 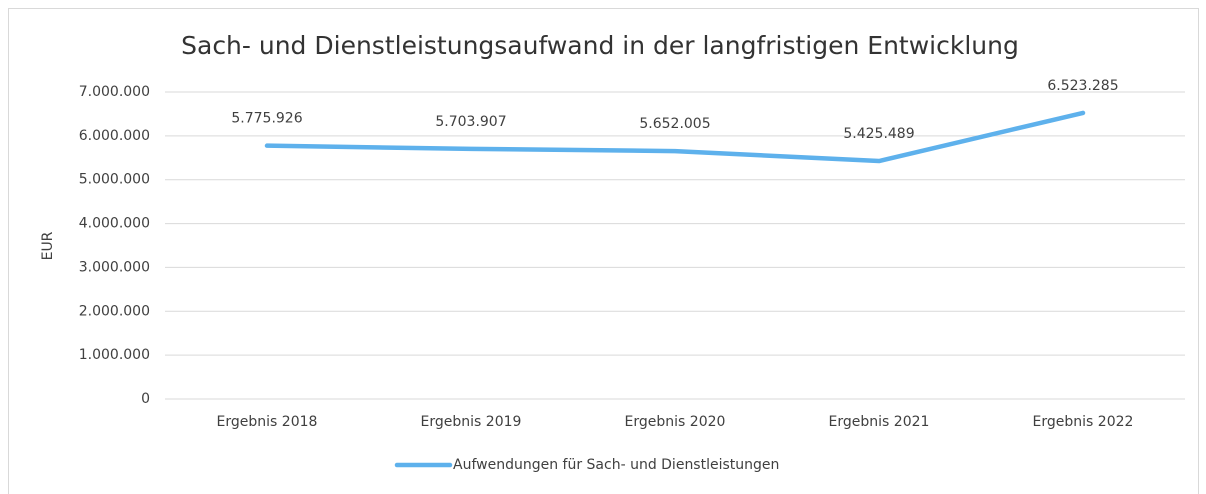 What do you see at coordinates (114, 267) in the screenshot?
I see `y-tick-label: 3.000.000` at bounding box center [114, 267].